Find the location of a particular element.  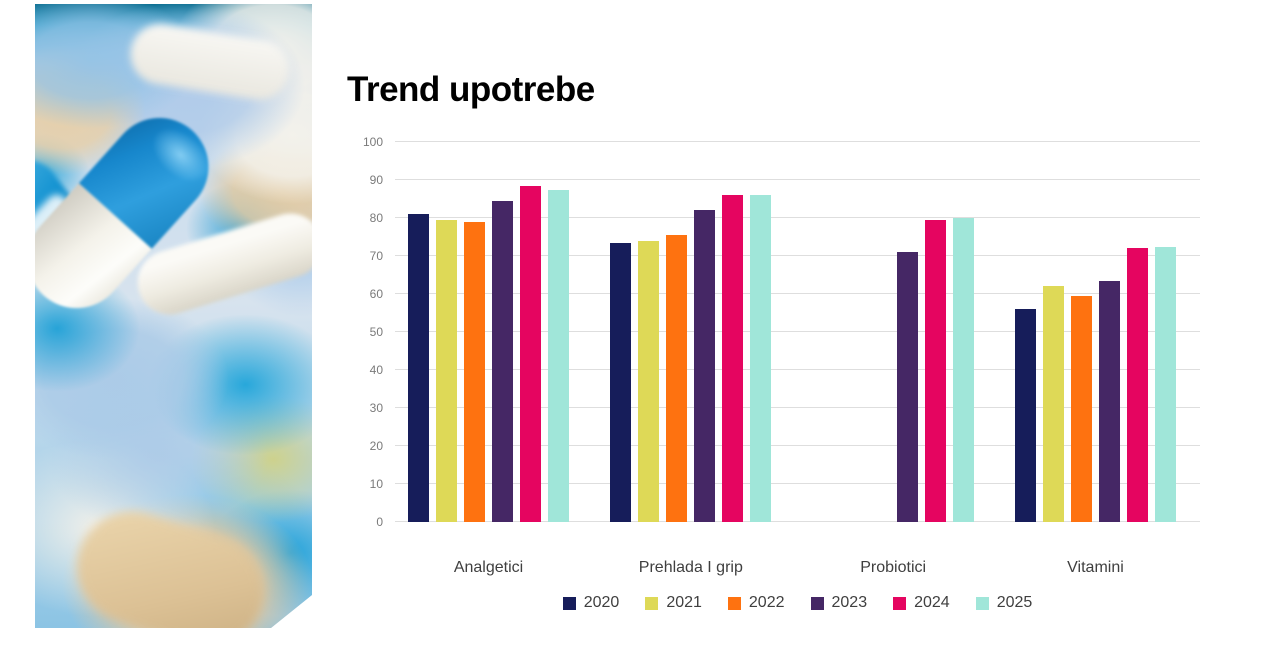

bar-group-prehlada-i-grip is located at coordinates (691, 332).